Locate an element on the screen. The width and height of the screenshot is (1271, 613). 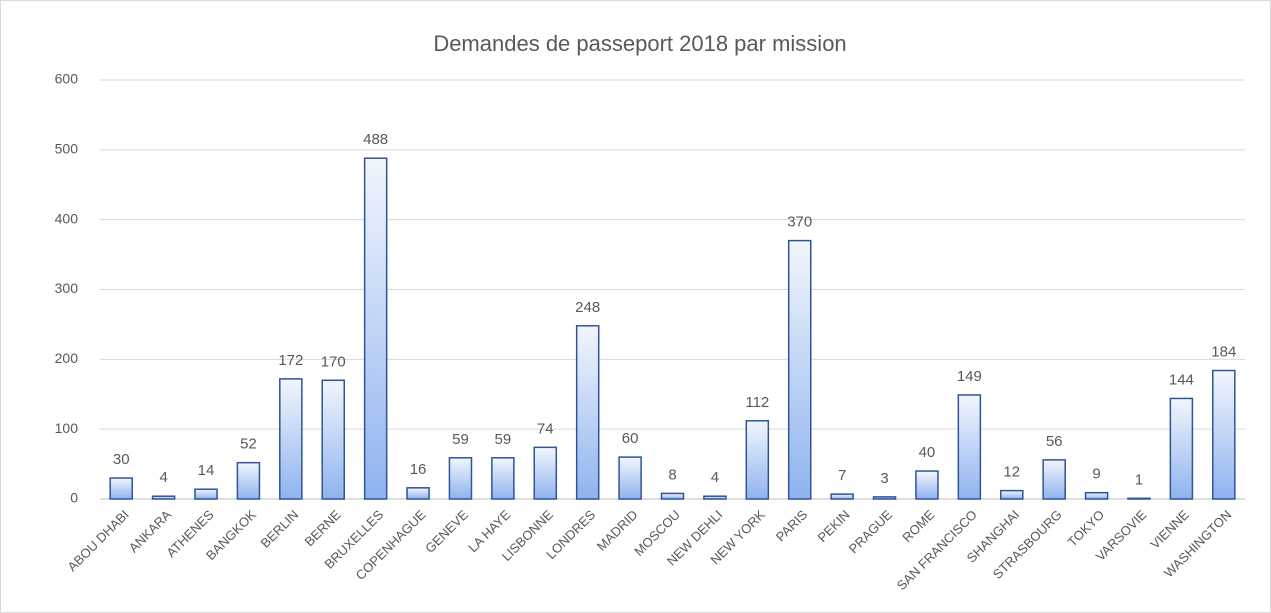
data-label: 30 is located at coordinates (121, 459).